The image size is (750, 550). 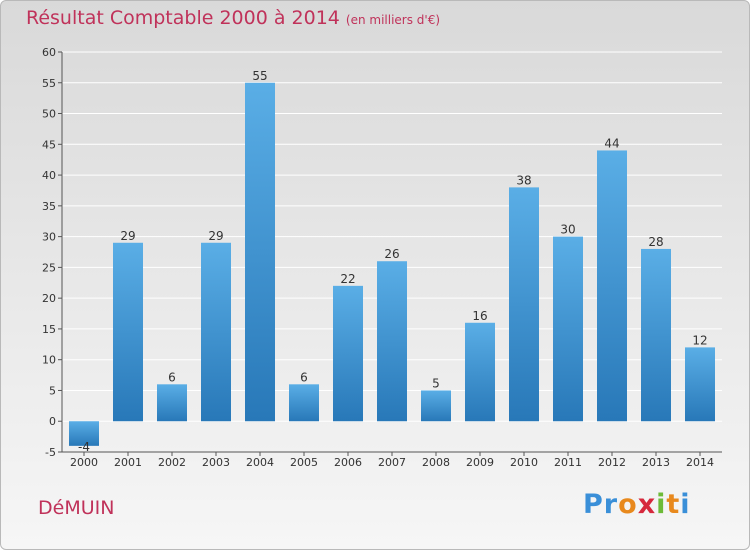 I want to click on data-label: 28, so click(x=655, y=242).